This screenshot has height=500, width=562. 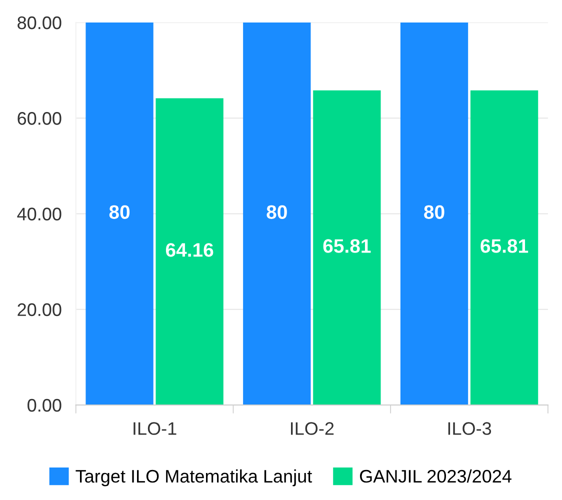 What do you see at coordinates (40, 23) in the screenshot?
I see `y-tick-label: 80.00` at bounding box center [40, 23].